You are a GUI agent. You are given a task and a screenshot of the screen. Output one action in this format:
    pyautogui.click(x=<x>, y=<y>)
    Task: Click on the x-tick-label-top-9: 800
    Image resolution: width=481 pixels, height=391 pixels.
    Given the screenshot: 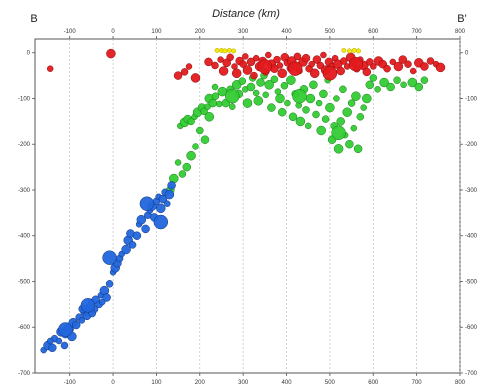 What is the action you would take?
    pyautogui.click(x=460, y=32)
    